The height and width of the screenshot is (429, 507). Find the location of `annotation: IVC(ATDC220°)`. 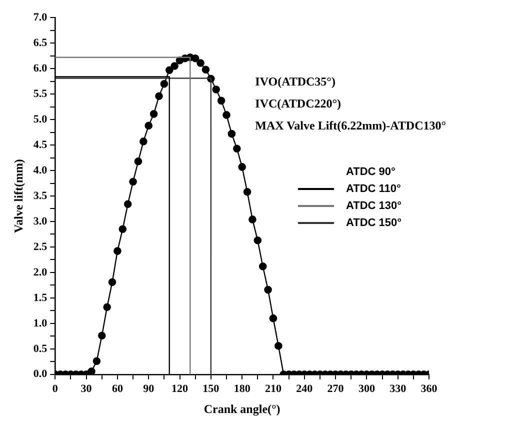

annotation: IVC(ATDC220°) is located at coordinates (298, 103).